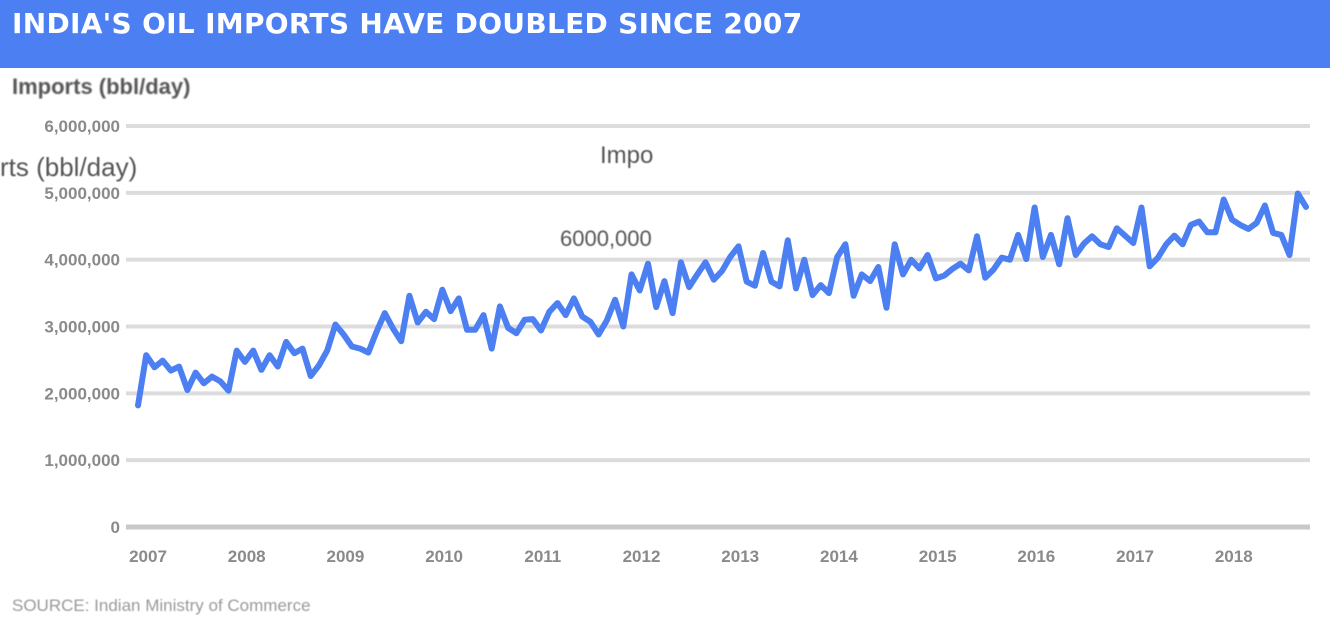 The width and height of the screenshot is (1330, 626). Describe the element at coordinates (345, 556) in the screenshot. I see `x-tick-label: 2009` at that location.